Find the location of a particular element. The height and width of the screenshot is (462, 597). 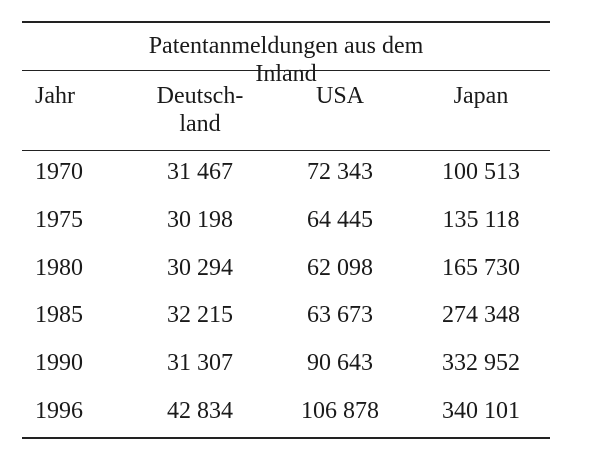

header-rule is located at coordinates (286, 150).